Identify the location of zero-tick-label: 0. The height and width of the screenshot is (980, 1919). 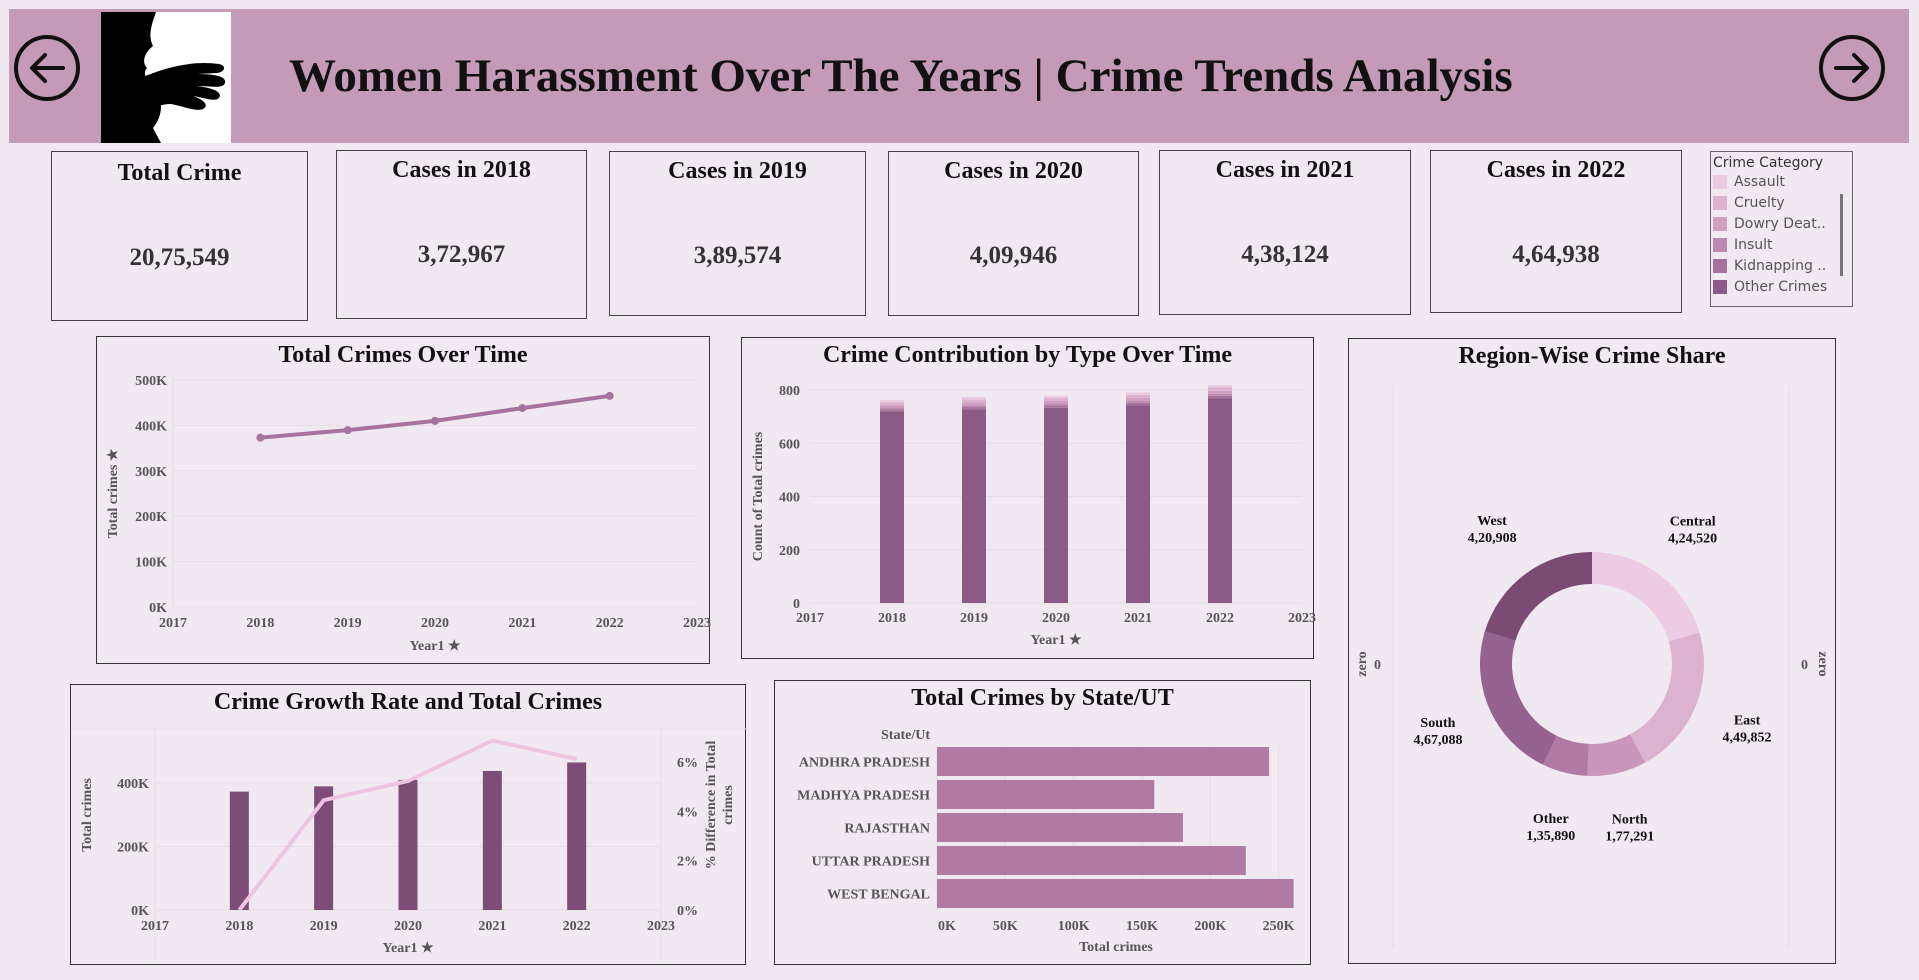
(1804, 665).